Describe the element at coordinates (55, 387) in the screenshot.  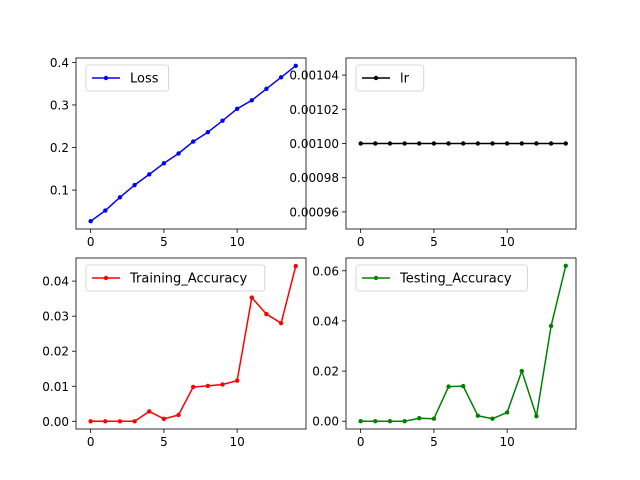
I see `y-tick-label: 0.01` at that location.